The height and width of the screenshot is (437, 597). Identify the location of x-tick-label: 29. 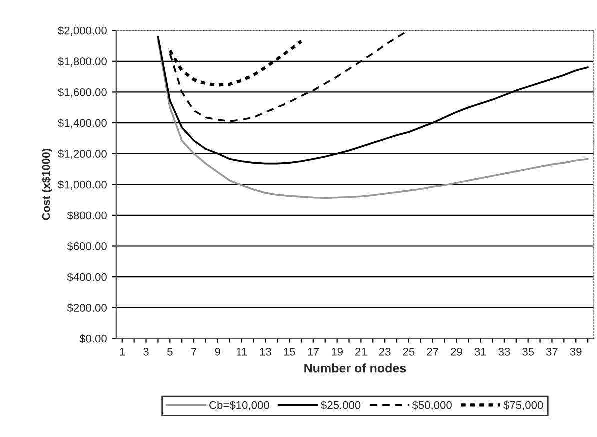
(456, 352).